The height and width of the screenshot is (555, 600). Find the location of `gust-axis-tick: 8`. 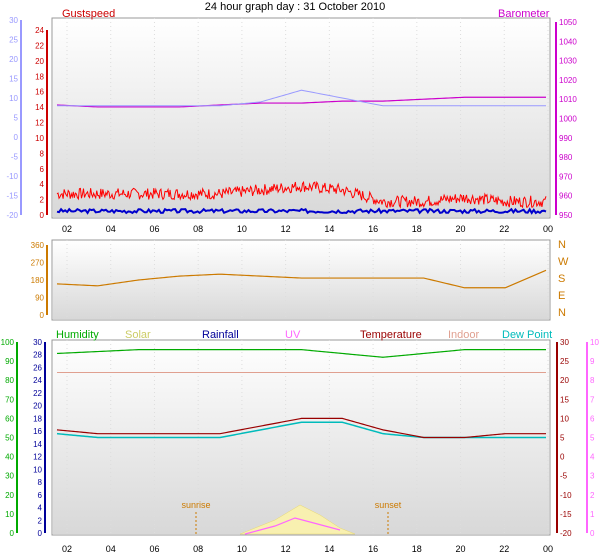

gust-axis-tick: 8 is located at coordinates (42, 153).